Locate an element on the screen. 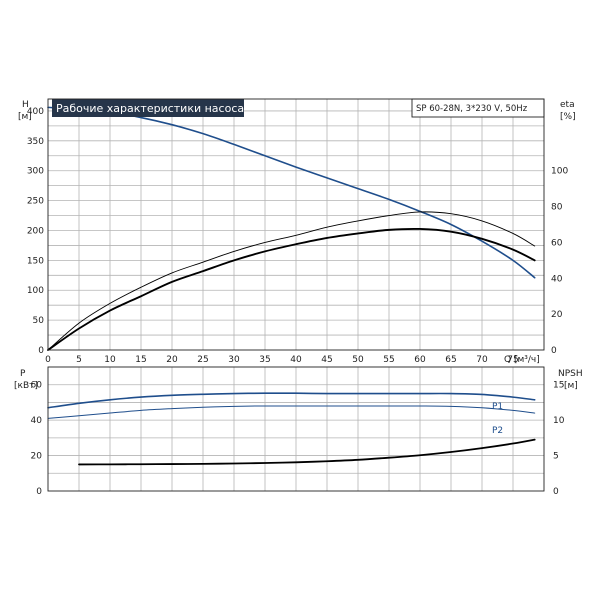 The width and height of the screenshot is (600, 600). x-tick-label: 30 is located at coordinates (234, 360).